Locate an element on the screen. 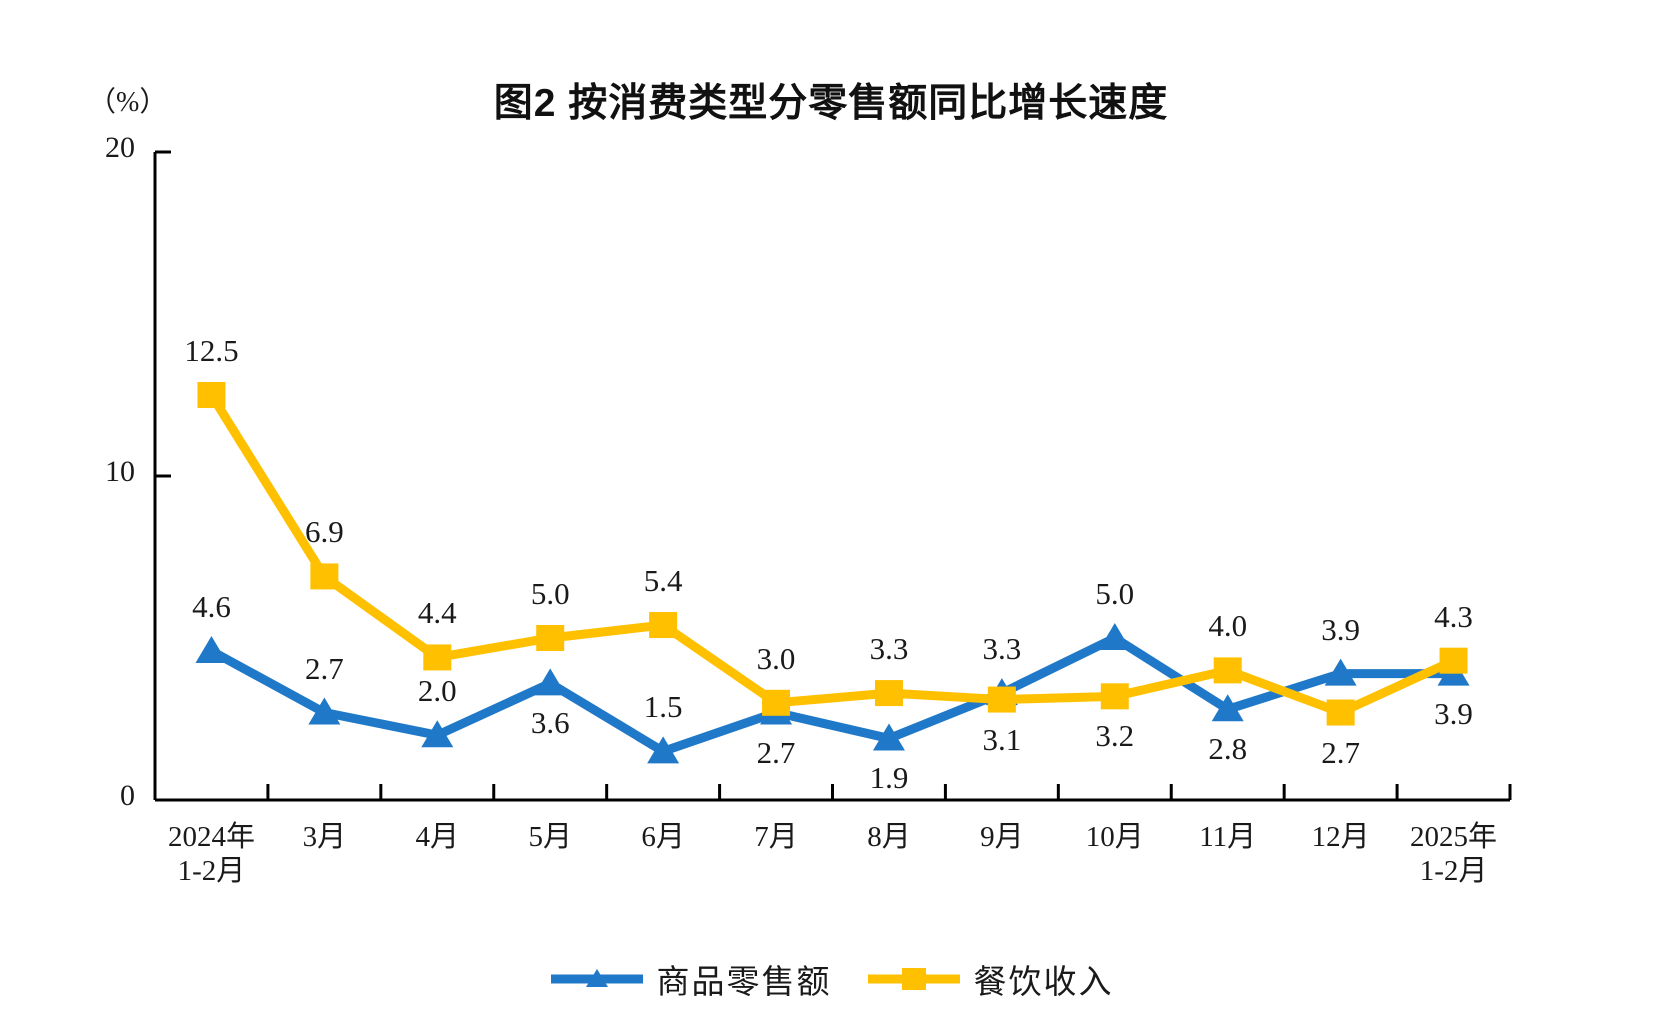 The width and height of the screenshot is (1662, 1020). x-tick-label: 3月 is located at coordinates (324, 837).